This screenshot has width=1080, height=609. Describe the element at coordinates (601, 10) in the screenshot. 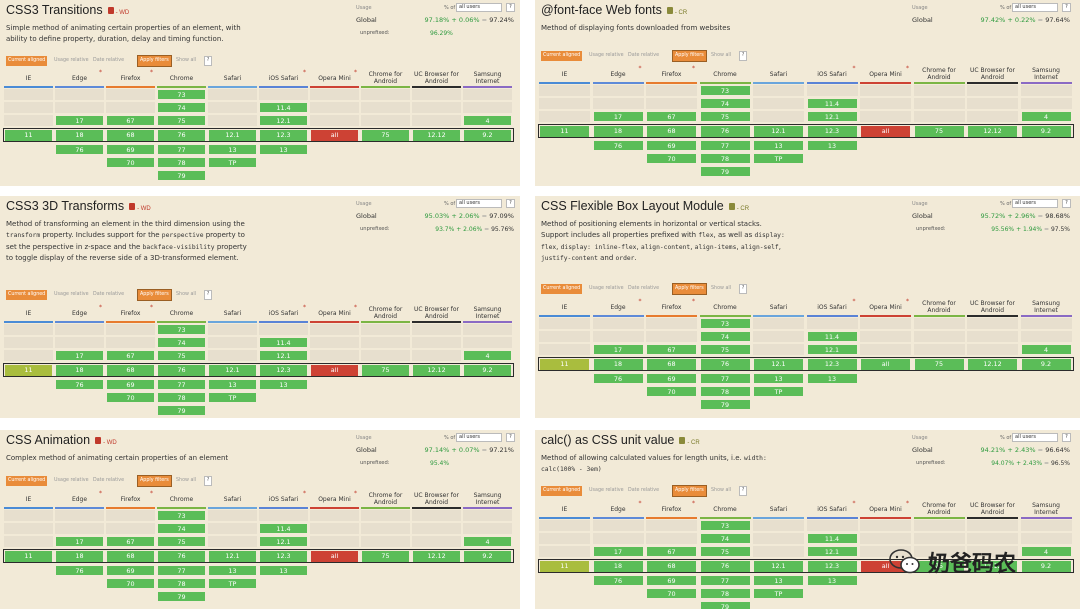

I see `feature-title-text: @font-face Web fonts` at that location.